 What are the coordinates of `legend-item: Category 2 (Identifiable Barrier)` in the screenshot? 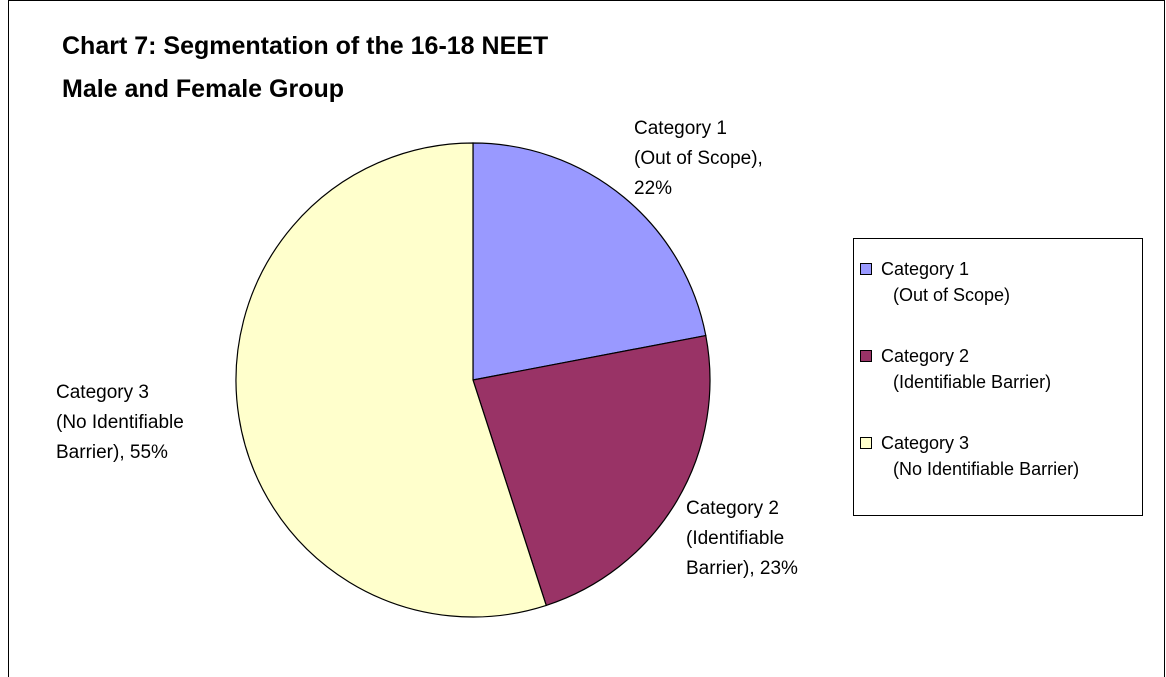 It's located at (955, 369).